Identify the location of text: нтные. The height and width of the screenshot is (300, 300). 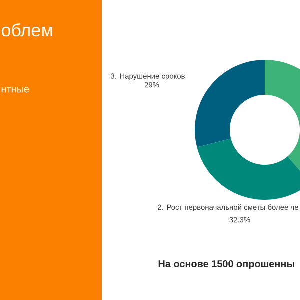
(16, 90).